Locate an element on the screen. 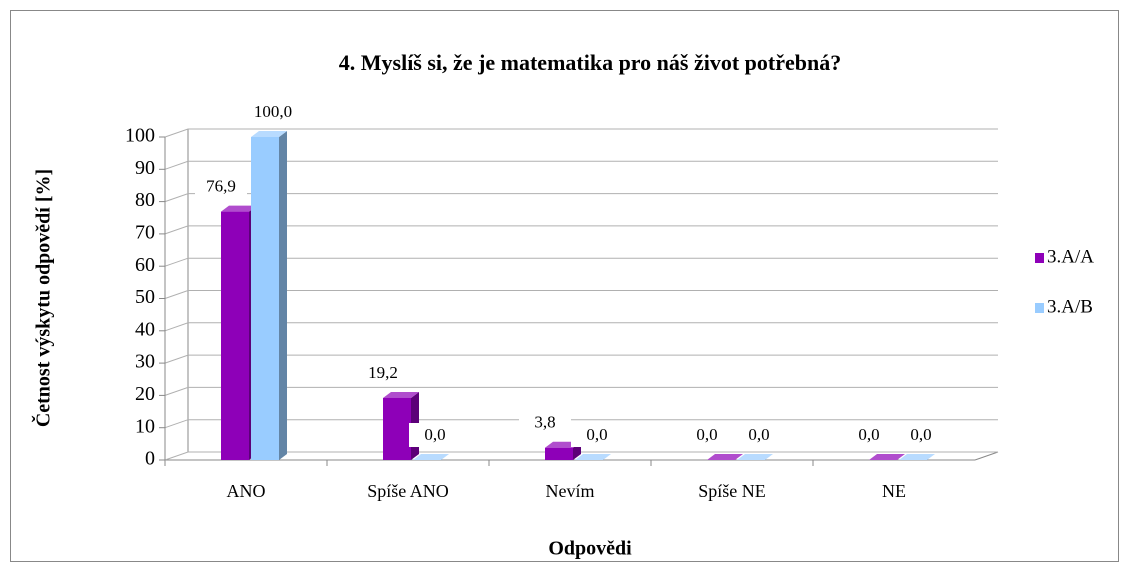 The width and height of the screenshot is (1129, 572). y-tick-label: 10 is located at coordinates (145, 426).